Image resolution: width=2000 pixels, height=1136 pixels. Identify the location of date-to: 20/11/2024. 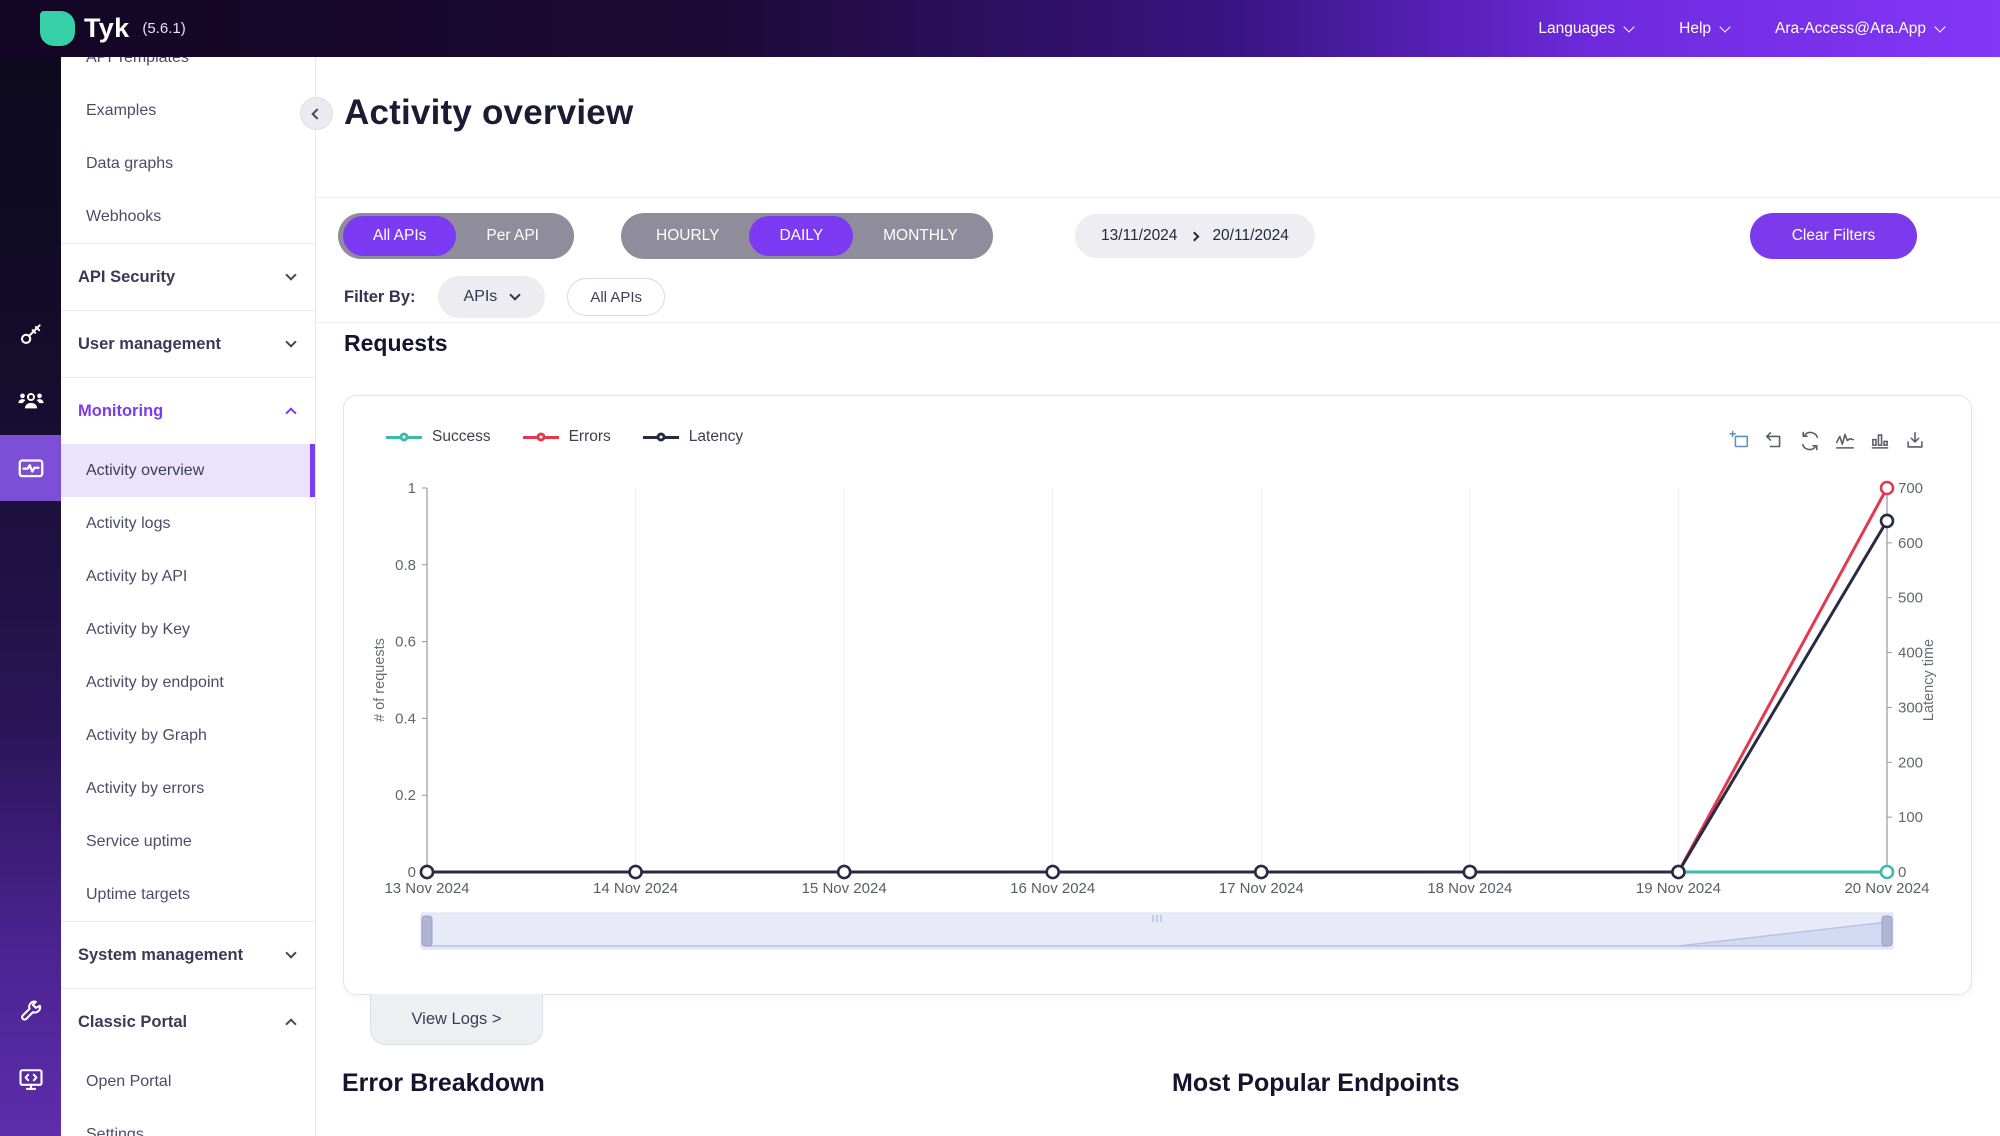
(1250, 235).